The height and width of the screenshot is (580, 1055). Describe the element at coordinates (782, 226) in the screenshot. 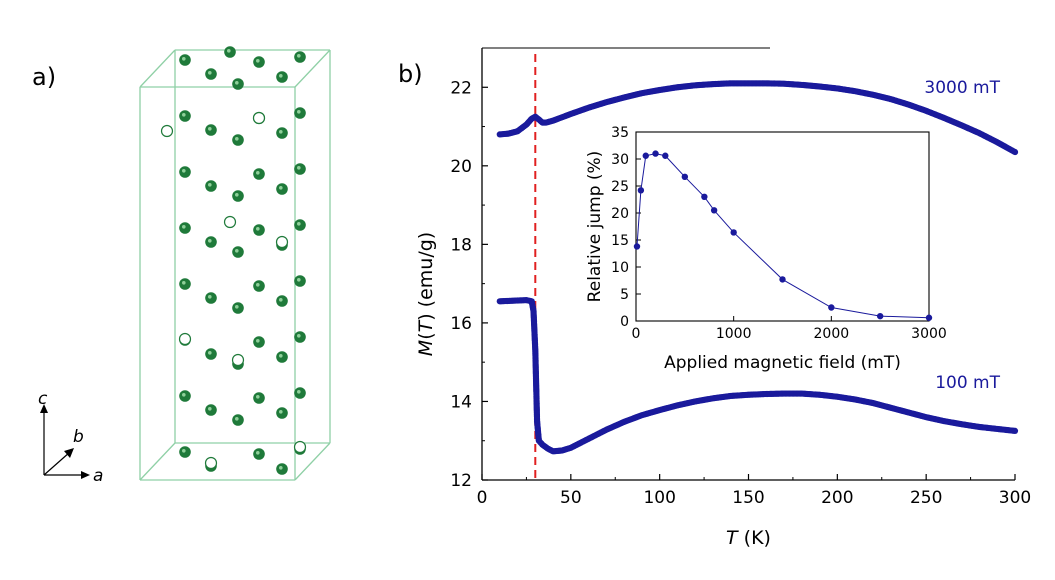

I see `inset-frame` at that location.